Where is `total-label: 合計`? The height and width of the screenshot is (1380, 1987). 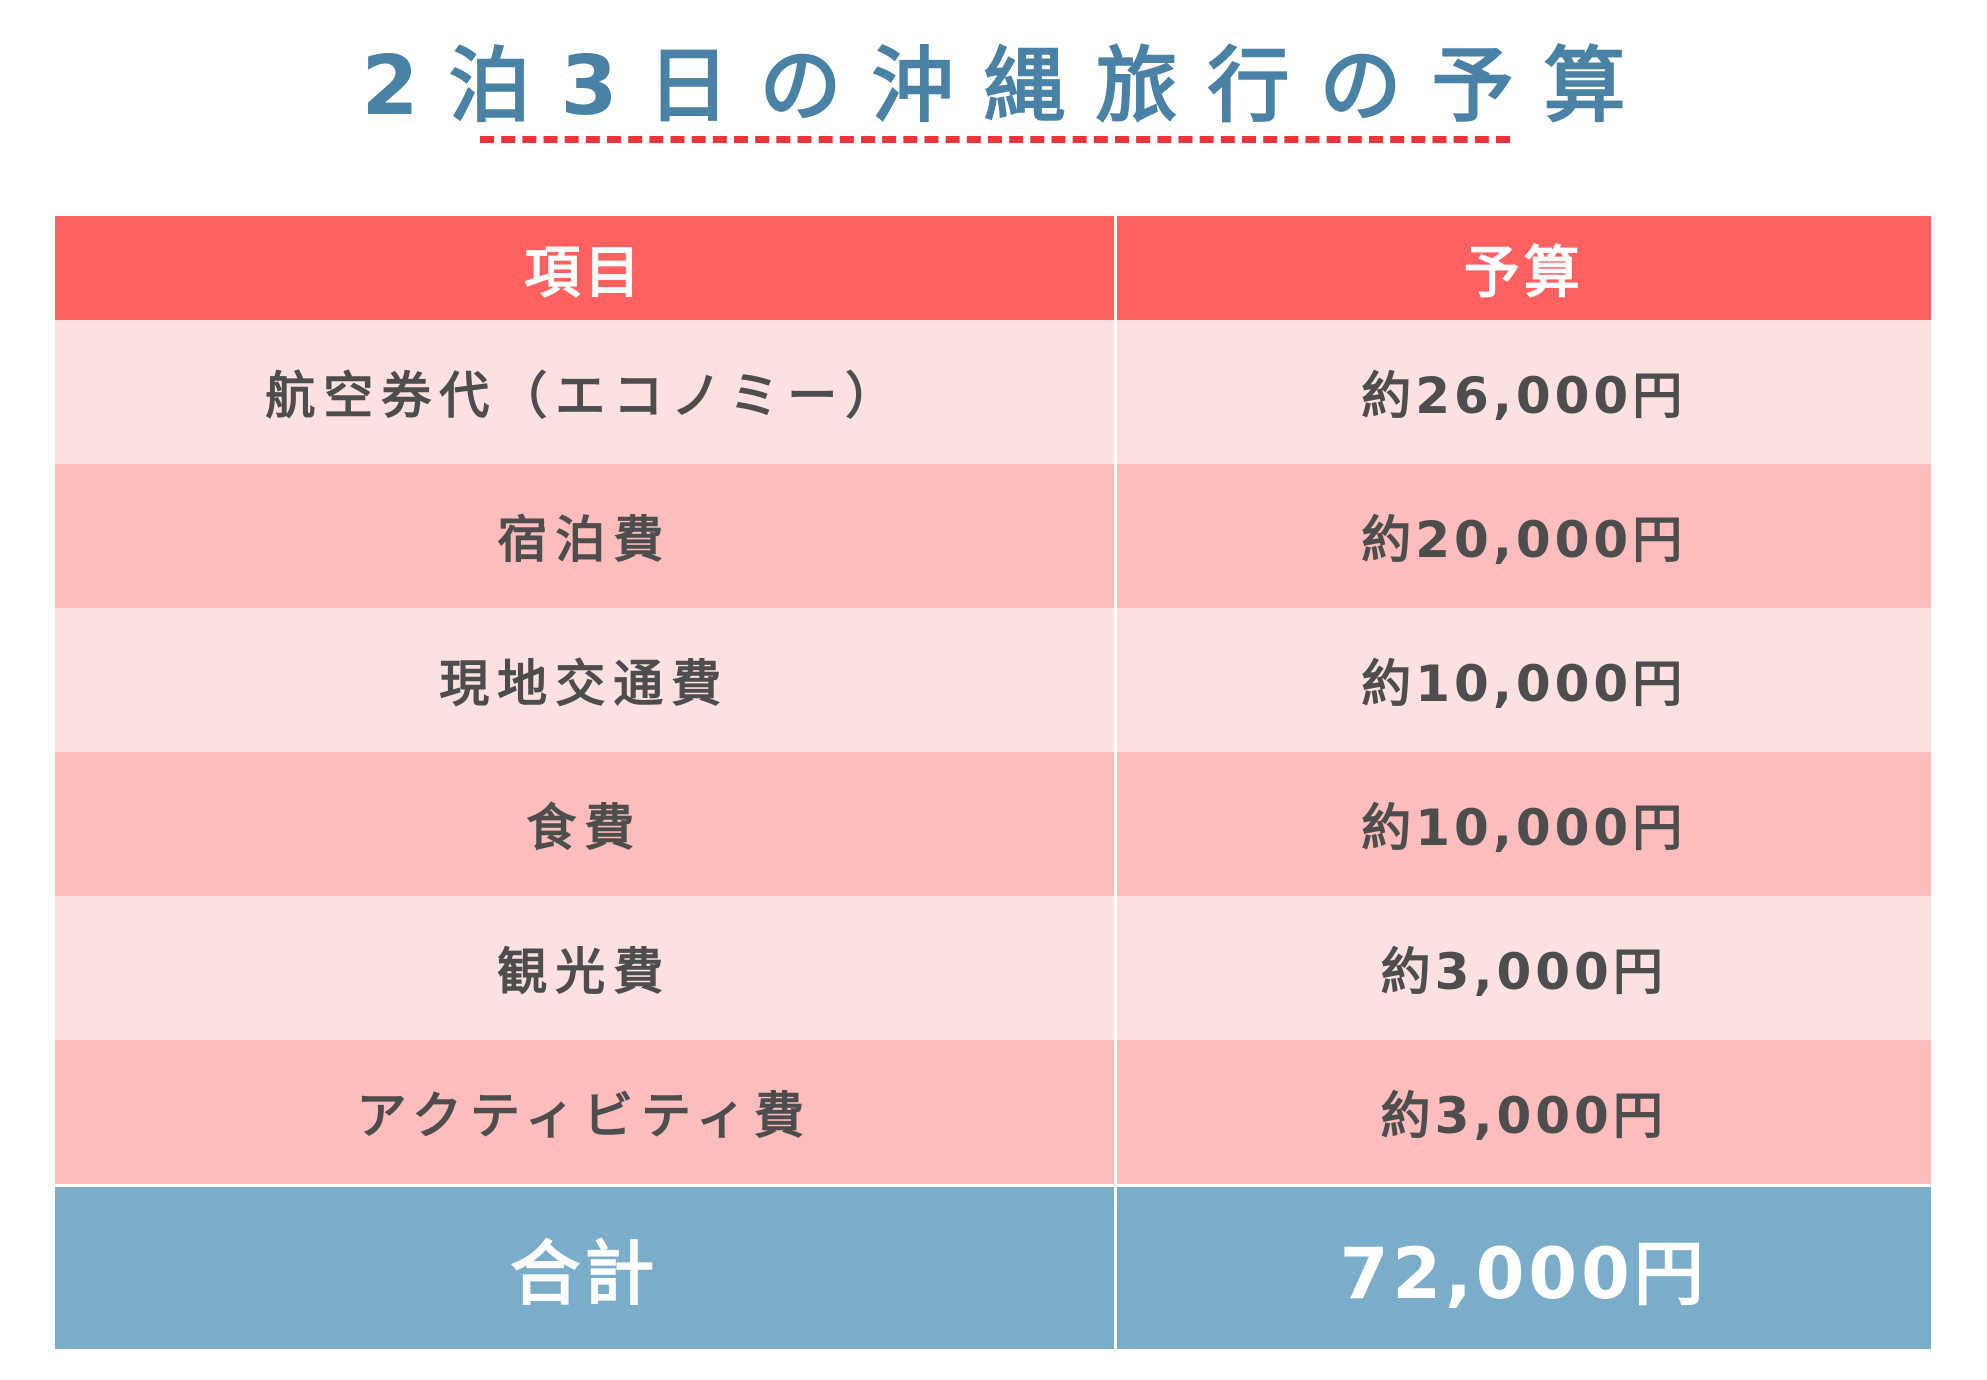
total-label: 合計 is located at coordinates (586, 1266).